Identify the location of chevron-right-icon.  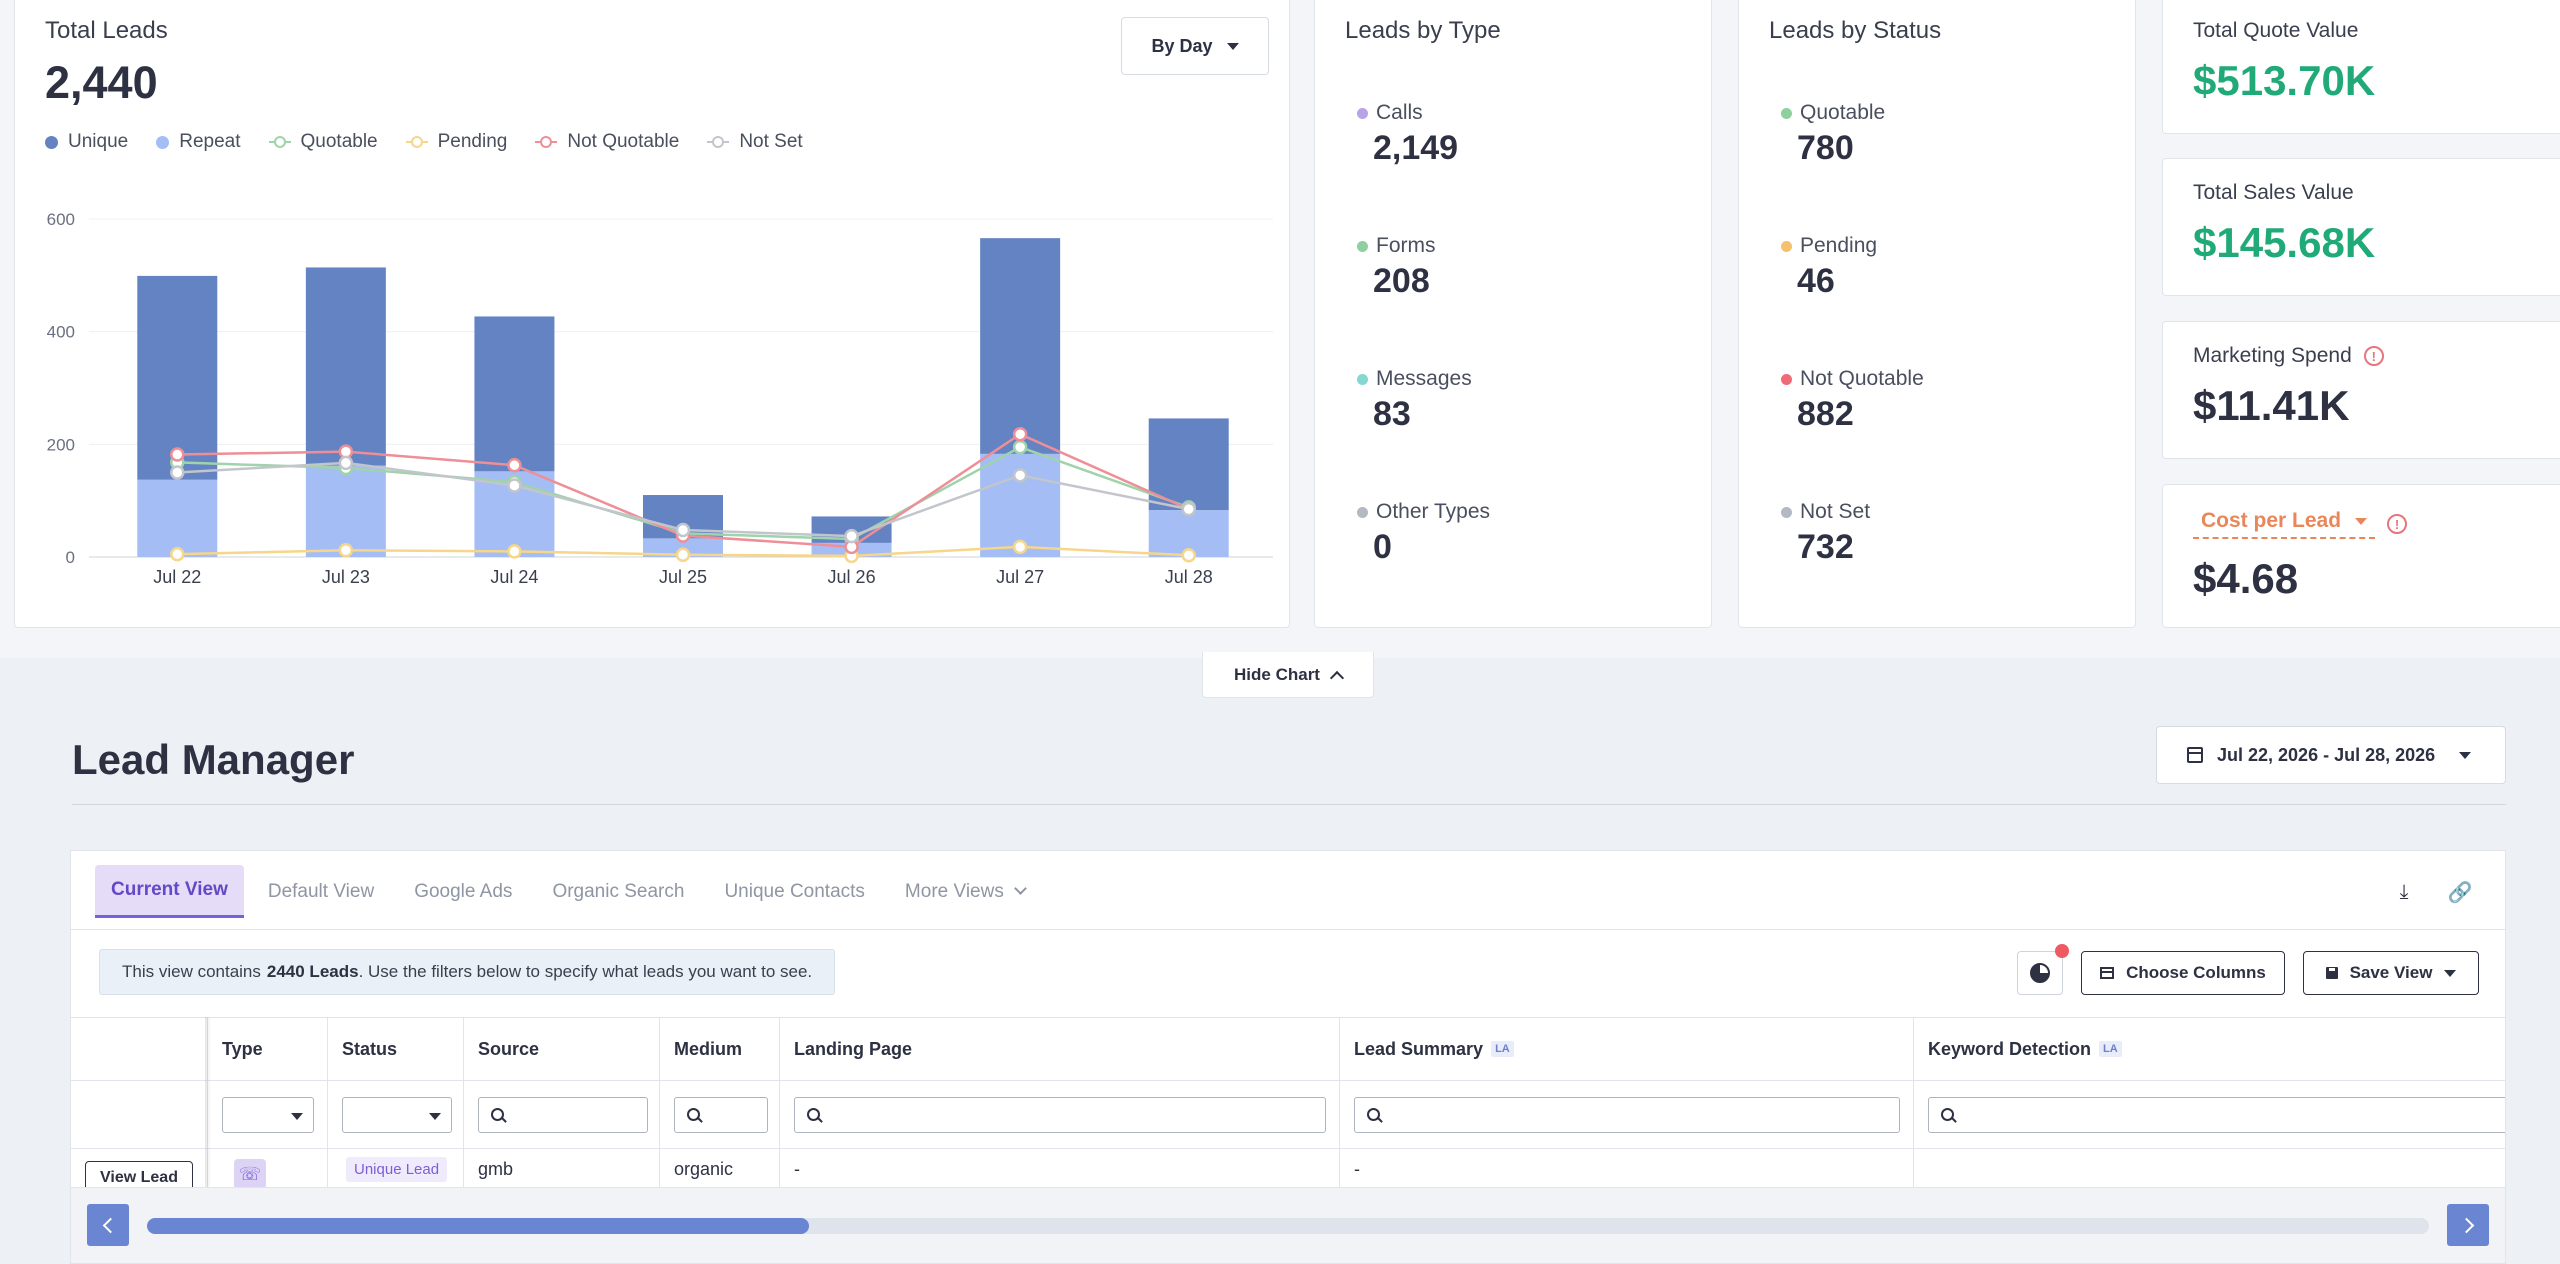
(2466, 1225).